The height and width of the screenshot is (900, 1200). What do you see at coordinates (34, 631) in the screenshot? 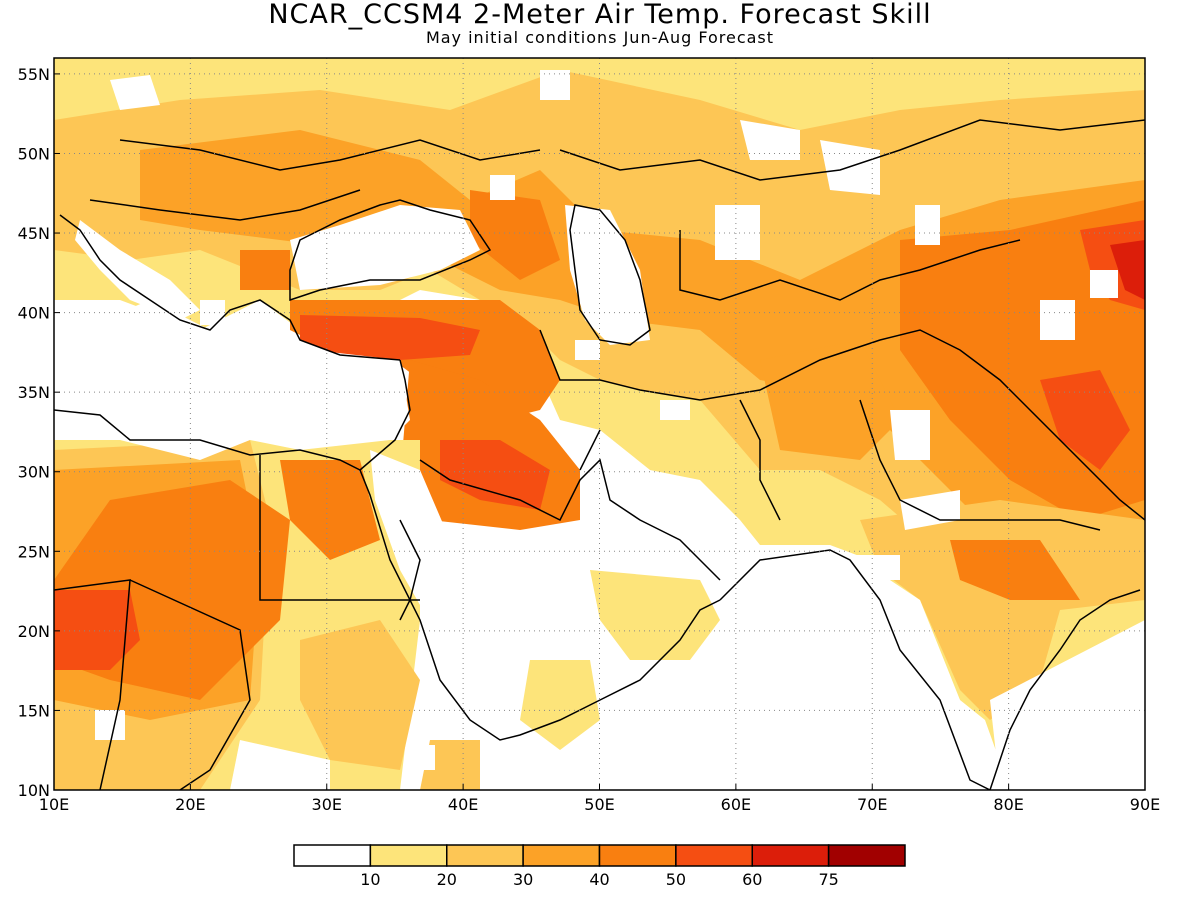
I see `lat-tick-label: 20N` at bounding box center [34, 631].